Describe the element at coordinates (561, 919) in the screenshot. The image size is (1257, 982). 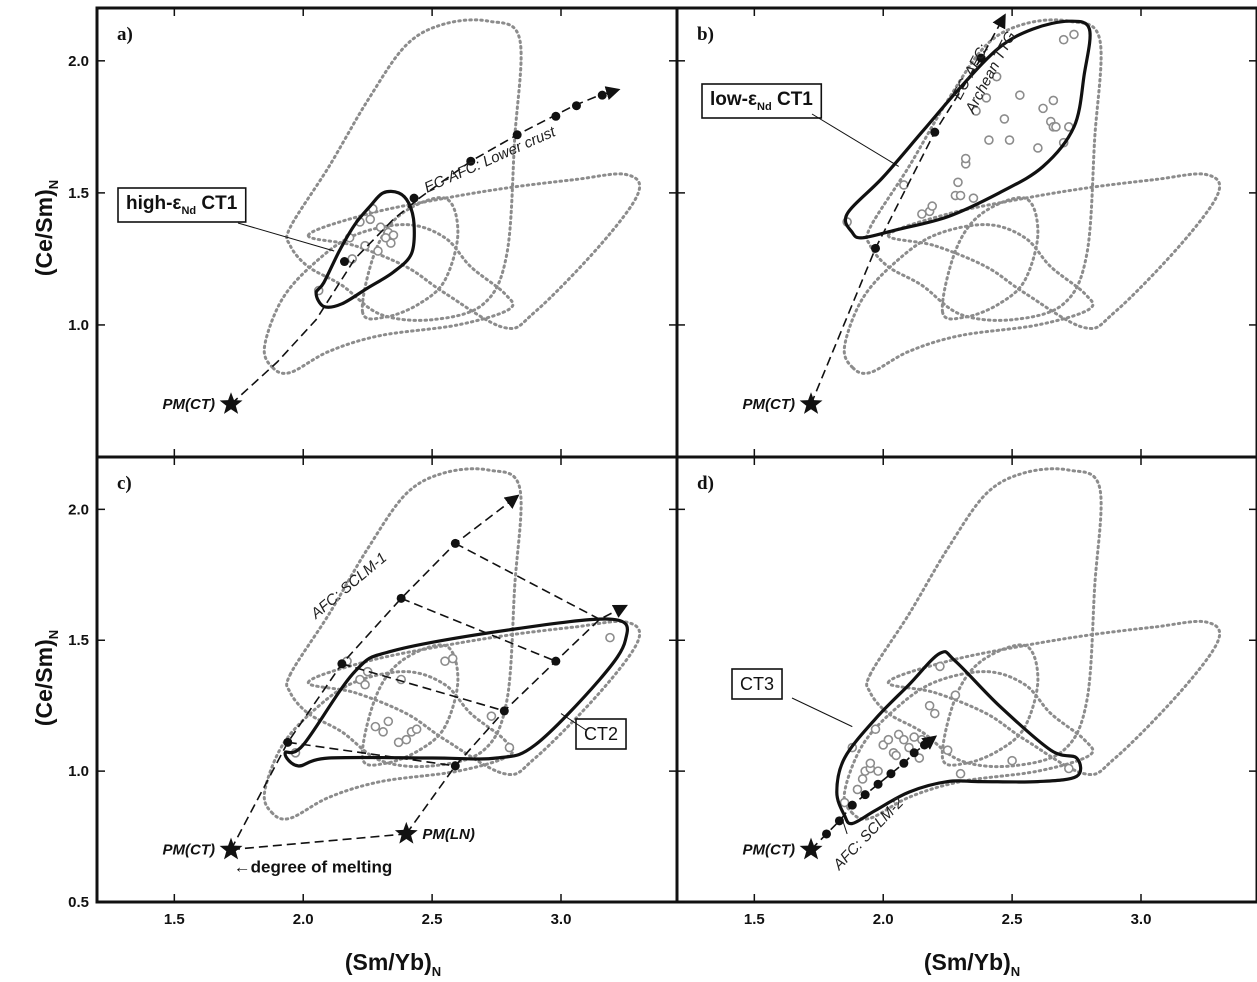
I see `x-tick-label: 3.0` at that location.